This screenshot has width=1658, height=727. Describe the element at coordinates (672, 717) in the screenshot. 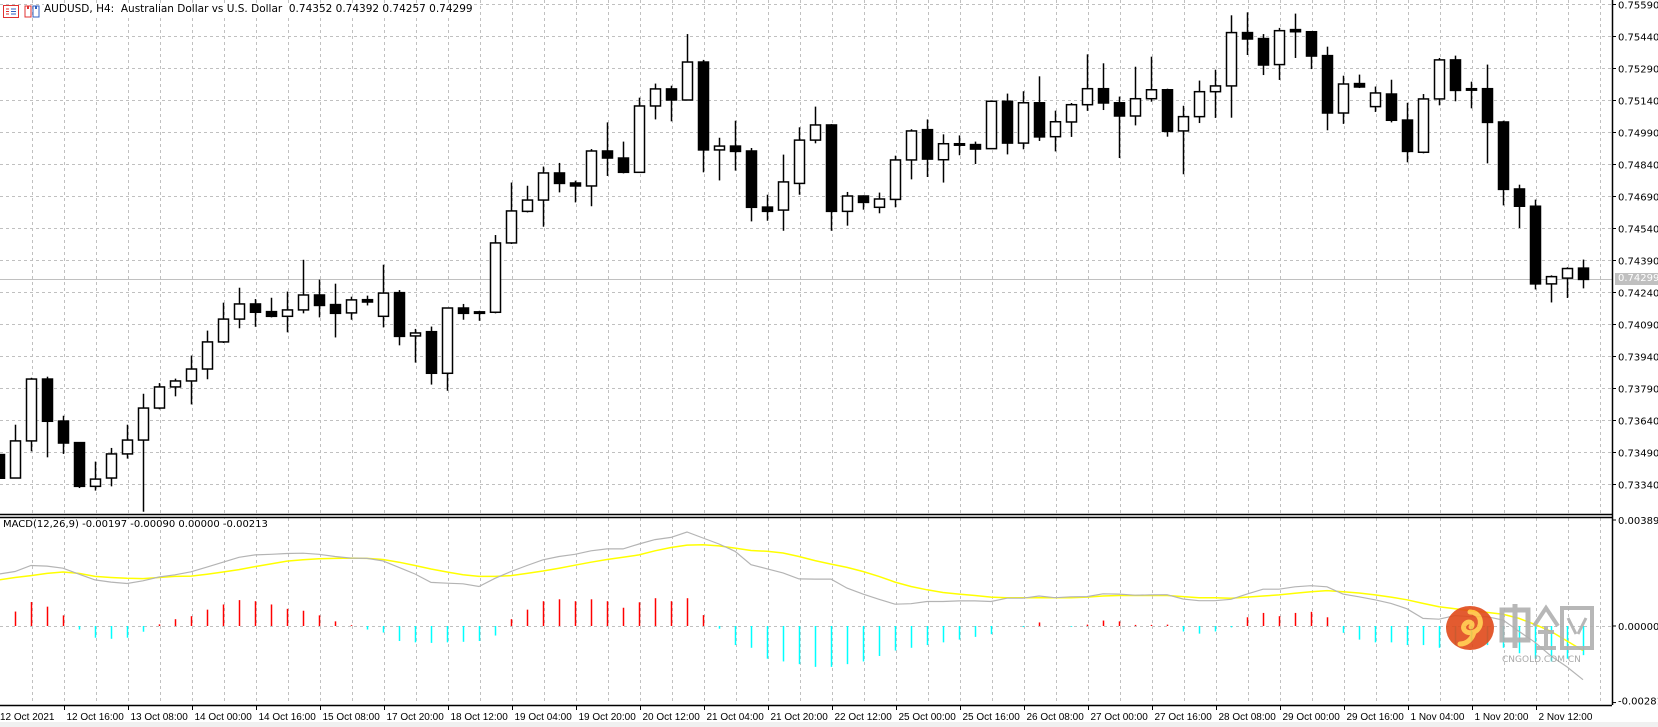

I see `time-axis-label: 20 Oct 12:00` at that location.